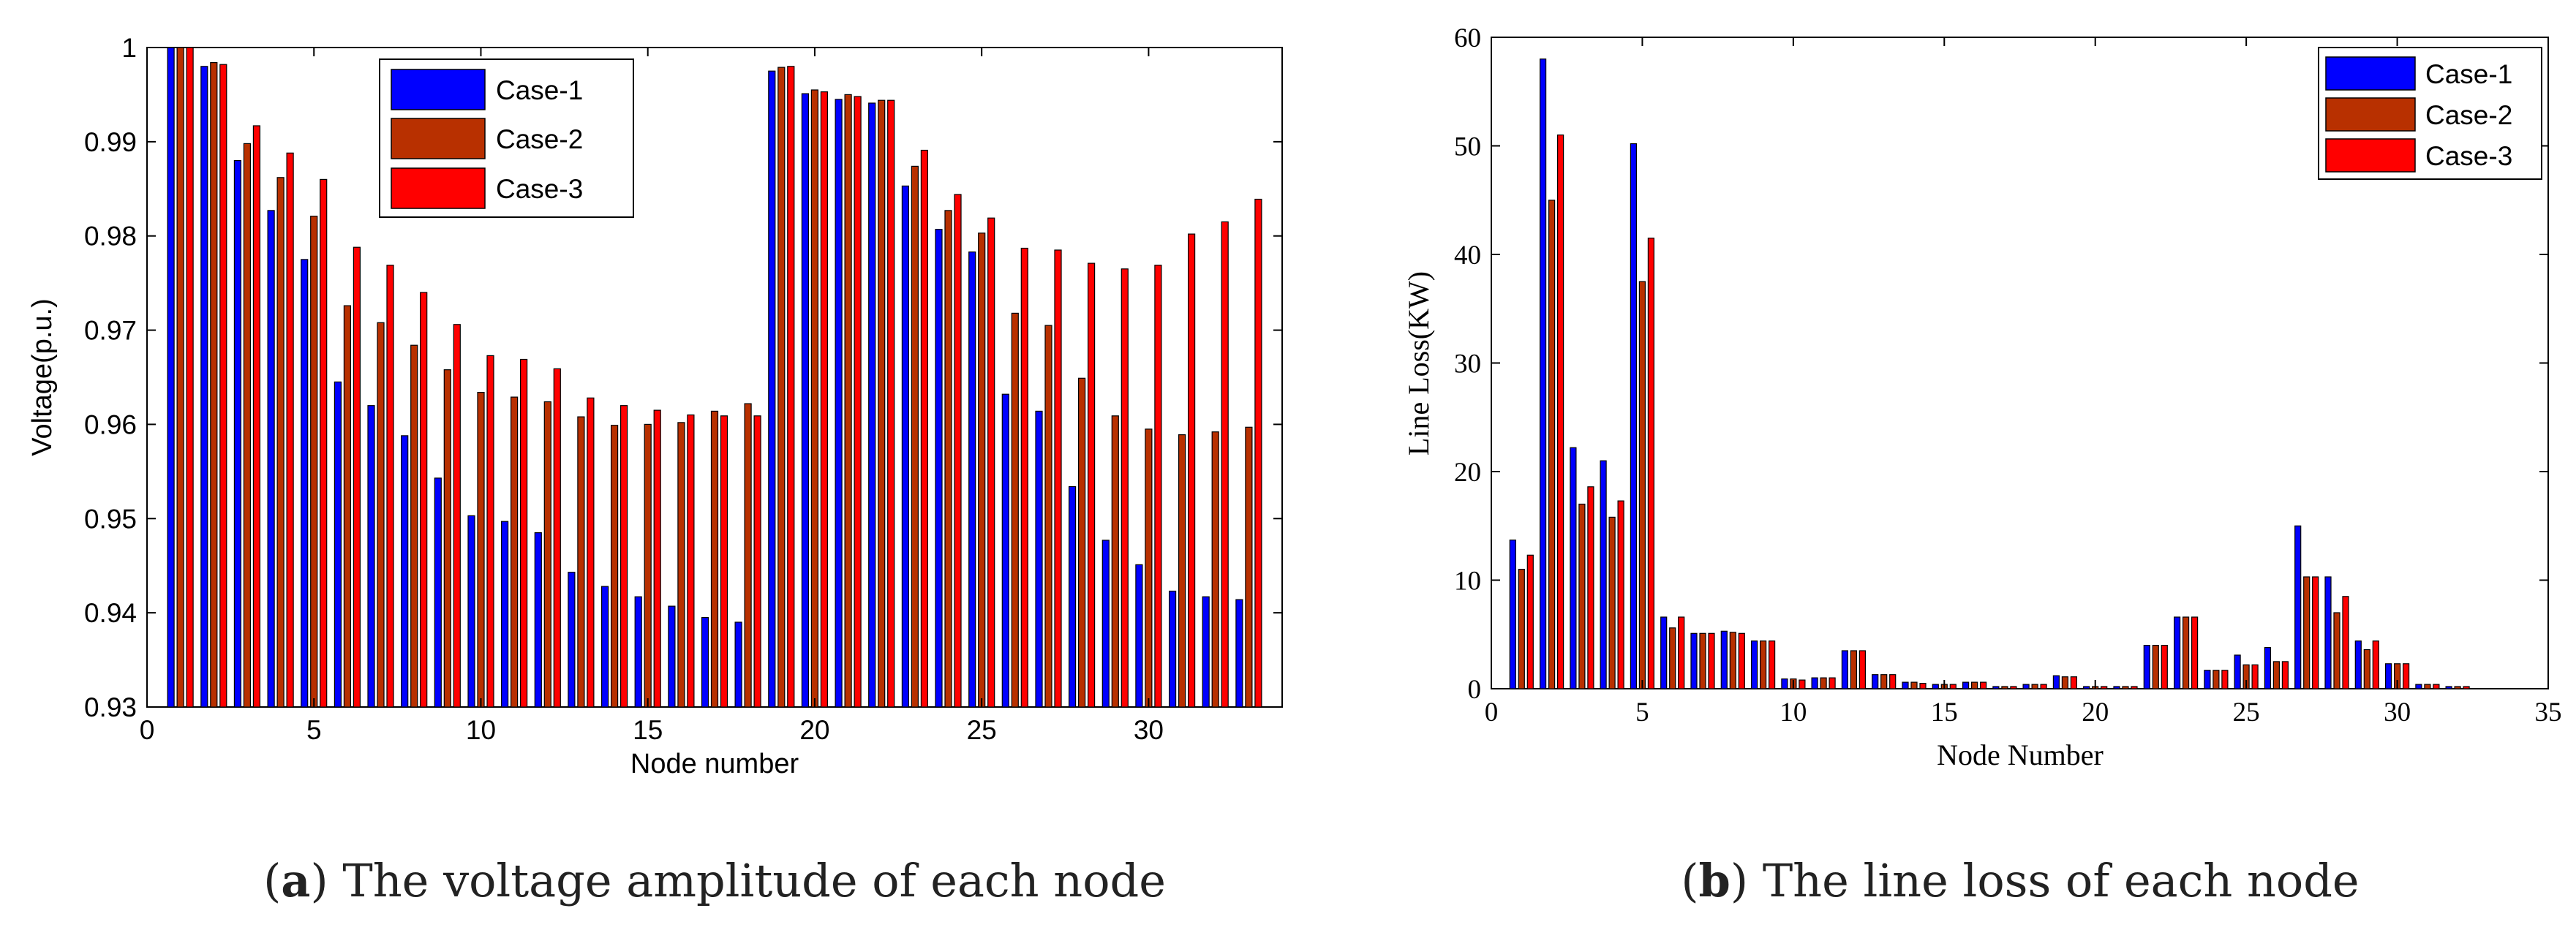 The height and width of the screenshot is (930, 2576). Describe the element at coordinates (110, 331) in the screenshot. I see `voltage-ytick-label: 0.97` at that location.